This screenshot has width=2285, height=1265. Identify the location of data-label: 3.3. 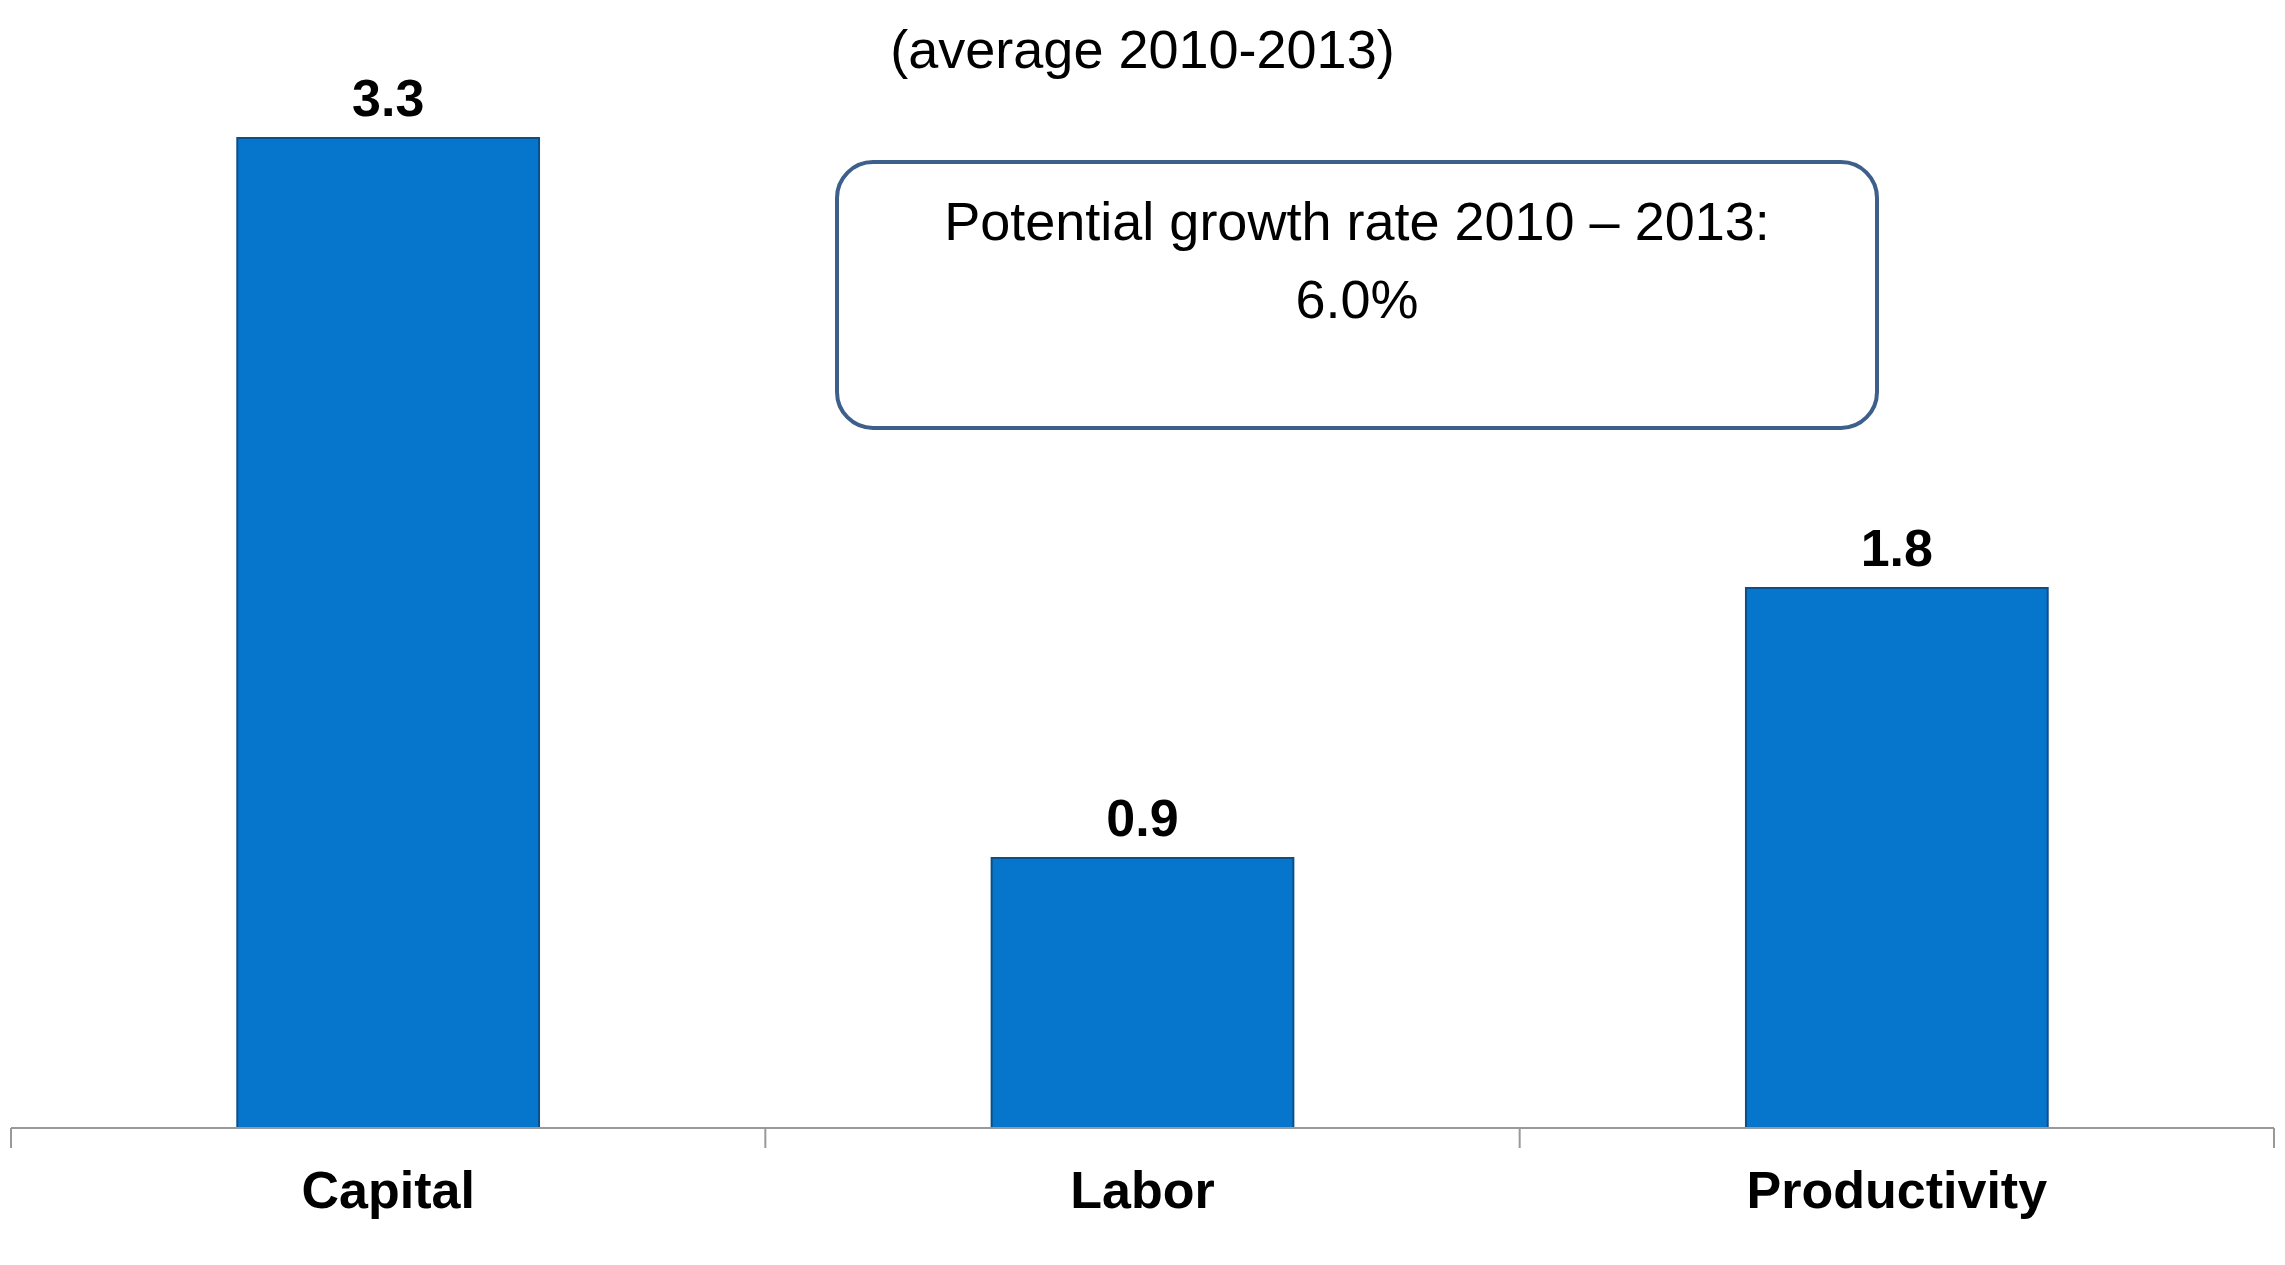
(388, 98).